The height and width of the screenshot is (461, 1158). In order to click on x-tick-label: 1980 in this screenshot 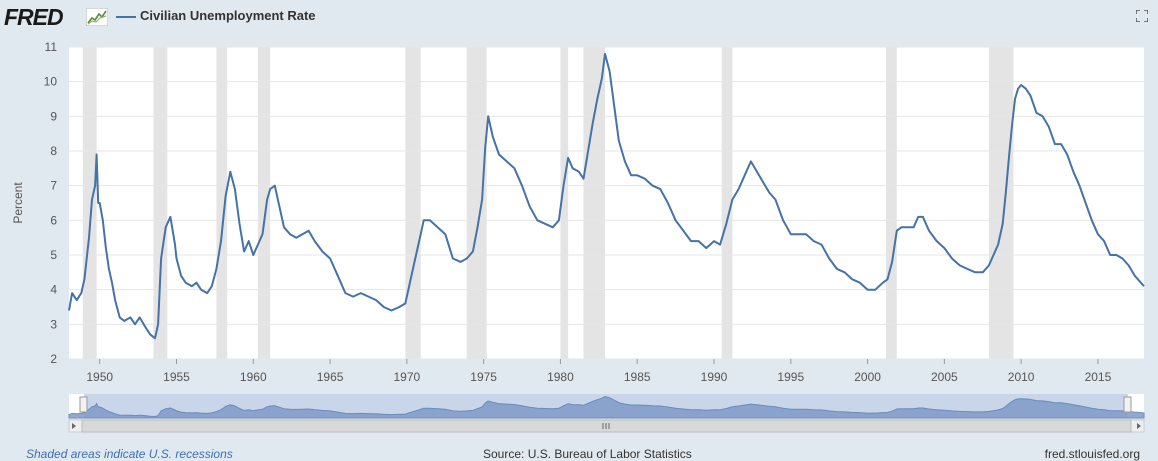, I will do `click(560, 377)`.